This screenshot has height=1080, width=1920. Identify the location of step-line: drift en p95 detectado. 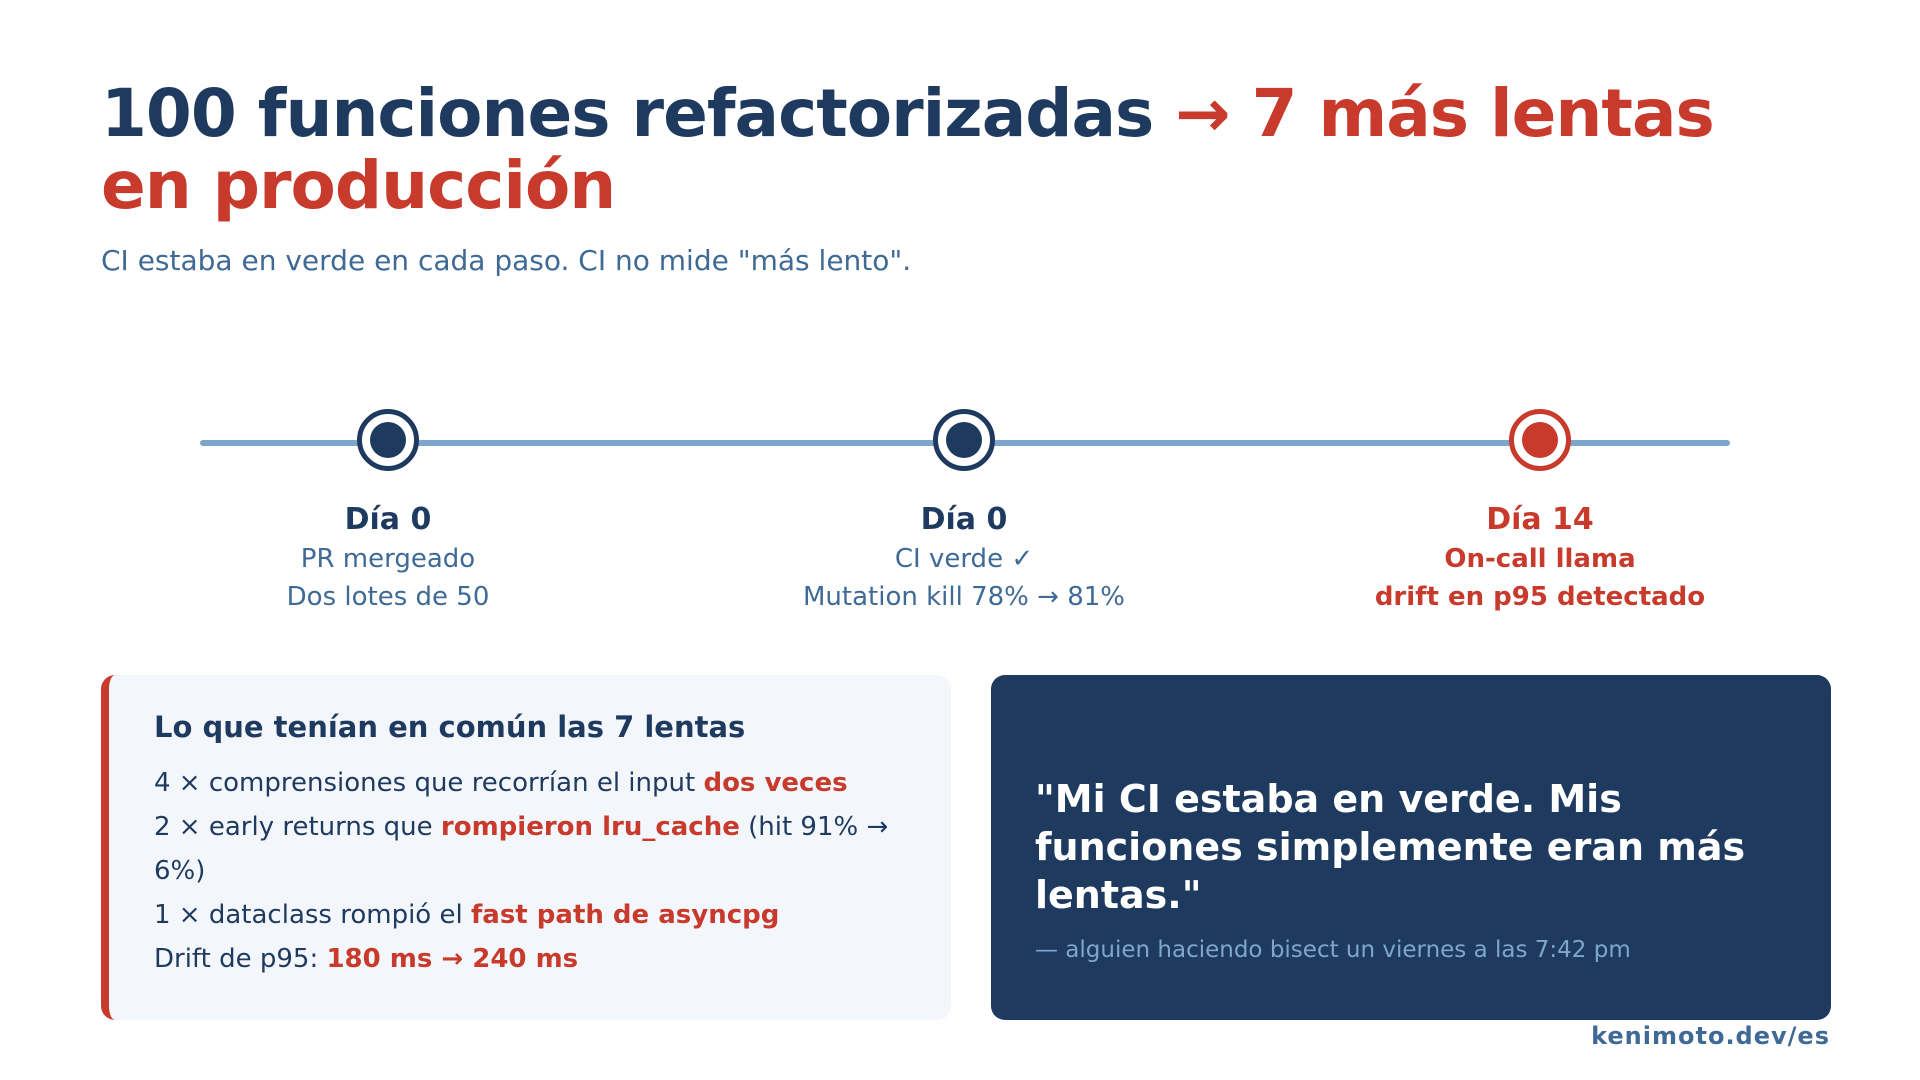
(1540, 597).